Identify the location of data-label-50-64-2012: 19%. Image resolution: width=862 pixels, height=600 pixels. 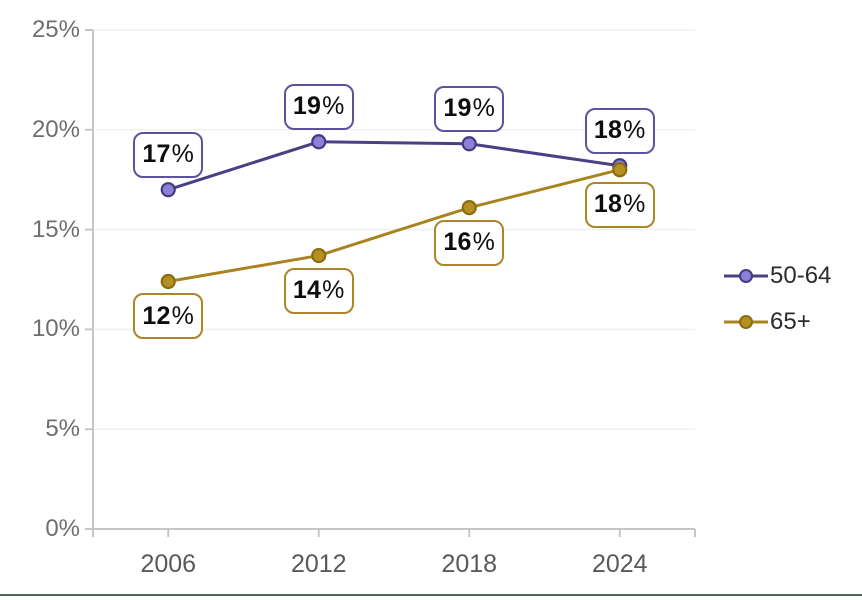
(318, 106).